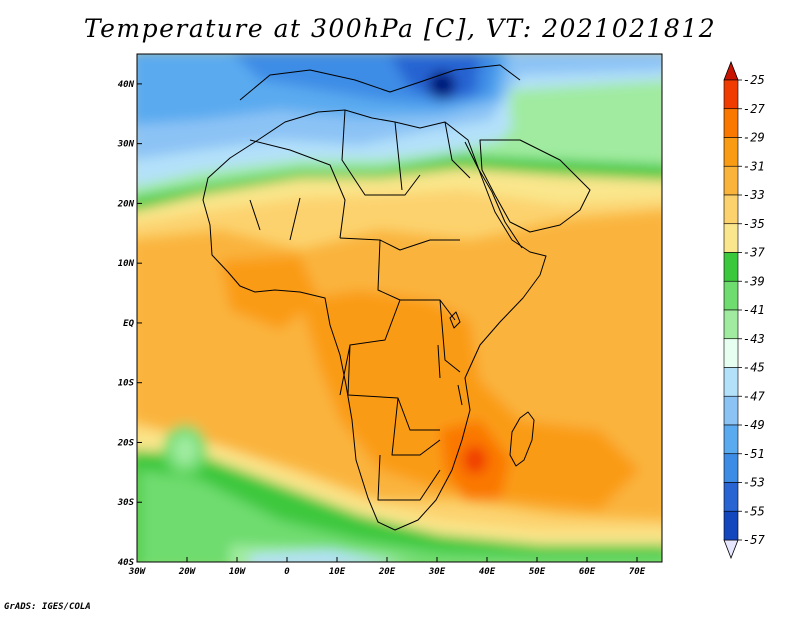 This screenshot has height=618, width=800. I want to click on legend-label: -33, so click(754, 195).